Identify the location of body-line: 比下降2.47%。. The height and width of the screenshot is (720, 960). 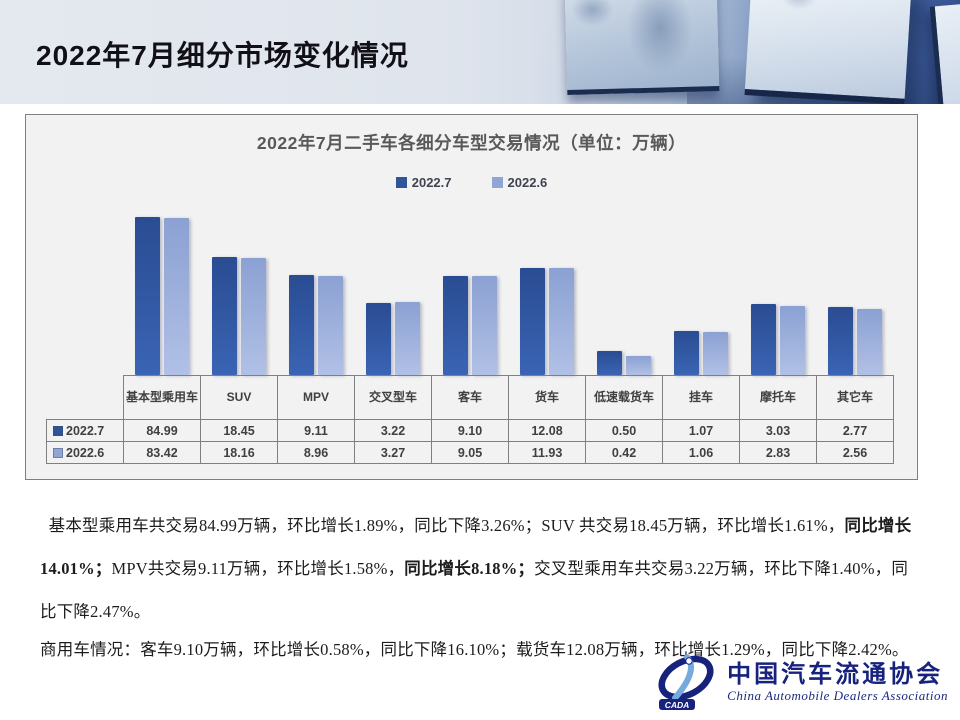
(95, 611).